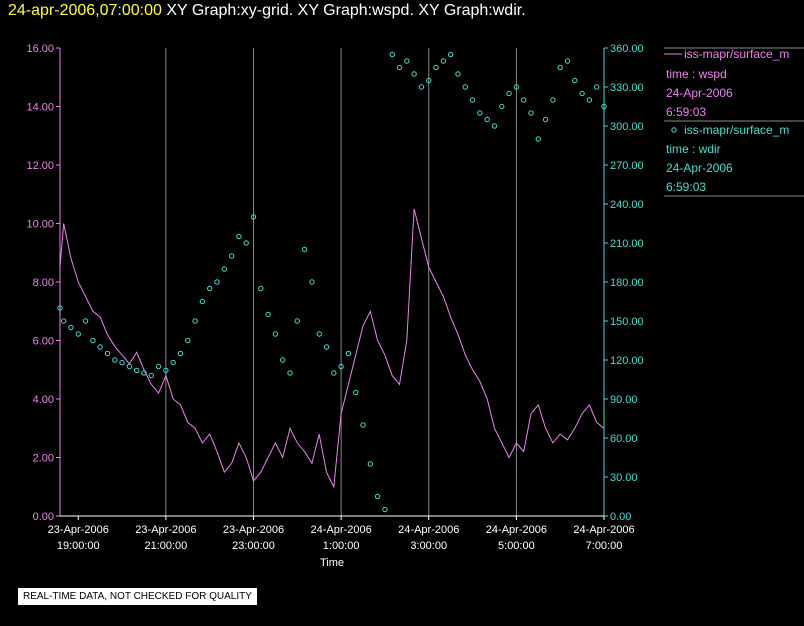 This screenshot has width=804, height=626. I want to click on y-tick-label-left: 8.00, so click(43, 283).